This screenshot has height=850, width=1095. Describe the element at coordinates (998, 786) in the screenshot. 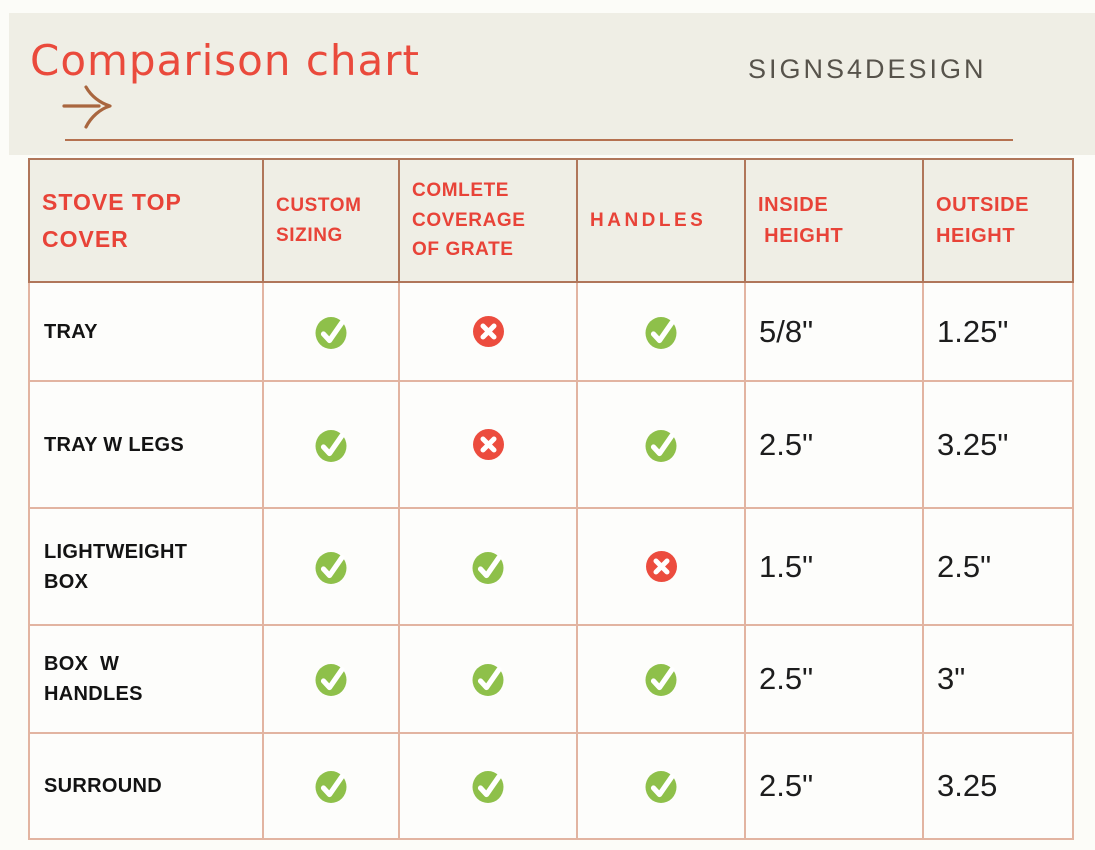

I see `height-value: 3.25` at that location.